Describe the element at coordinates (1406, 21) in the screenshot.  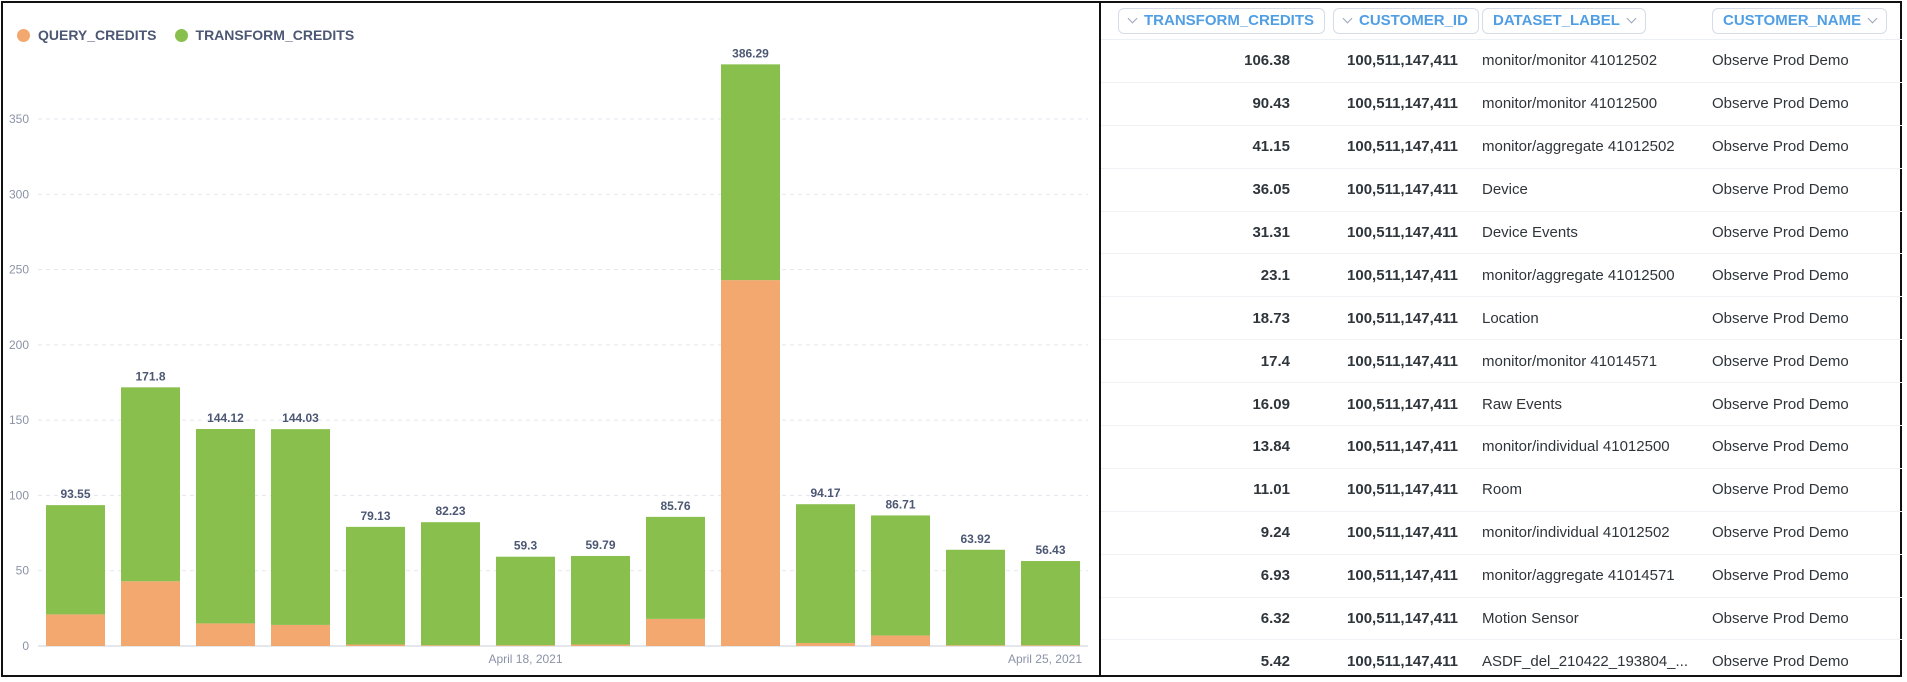
I see `column-header-pill: CUSTOMER_ID` at that location.